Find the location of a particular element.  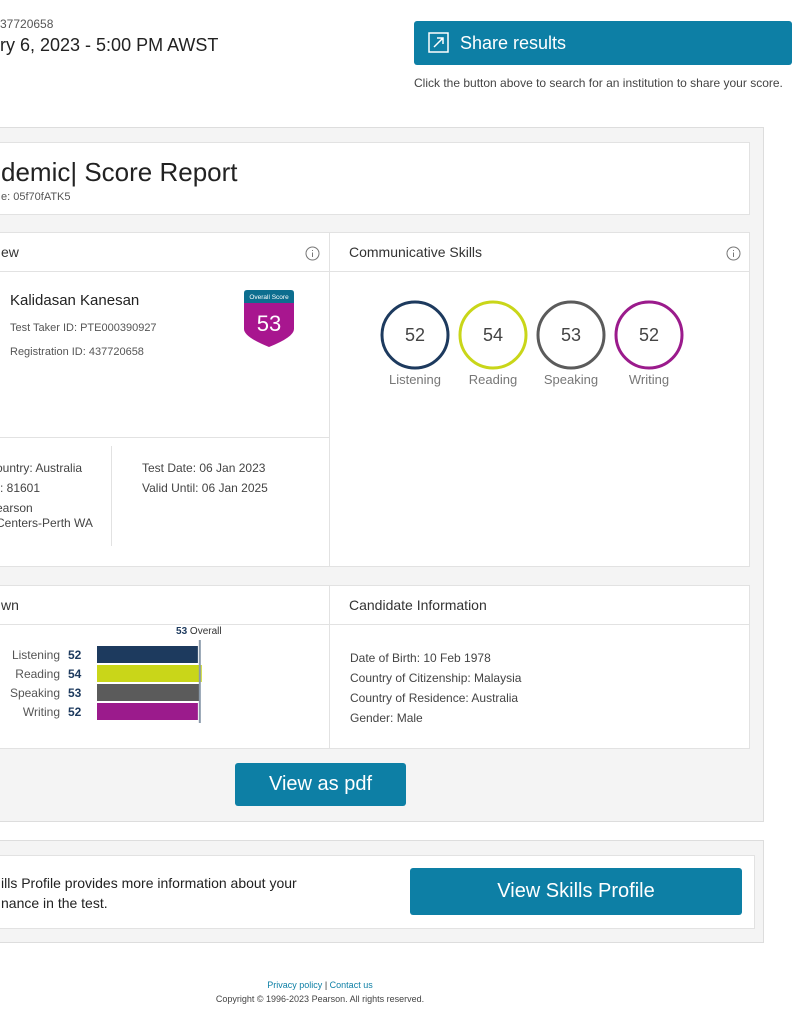

skill-score: 54 is located at coordinates (493, 335).